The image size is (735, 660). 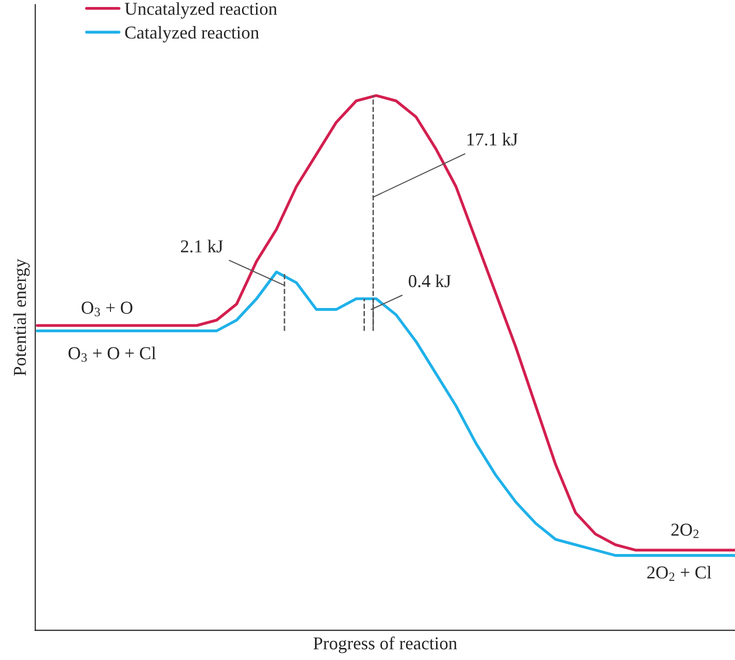 I want to click on annotation: O$_{3}$ + O, so click(x=107, y=309).